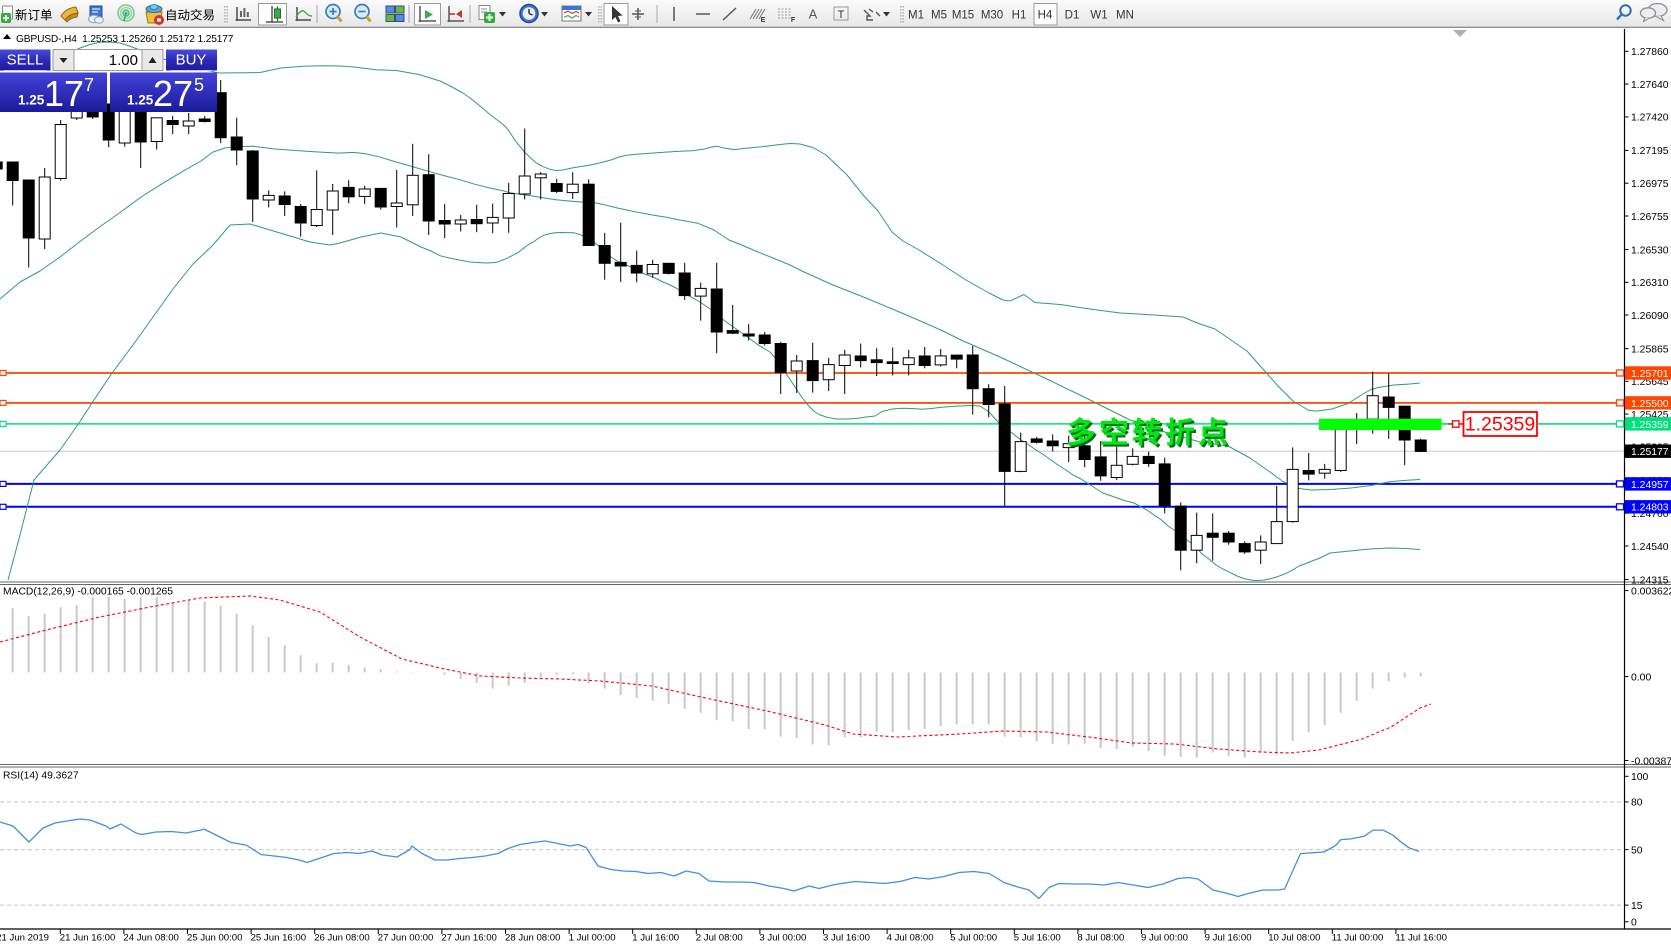 This screenshot has width=1671, height=946. I want to click on svg-text: MN, so click(1125, 16).